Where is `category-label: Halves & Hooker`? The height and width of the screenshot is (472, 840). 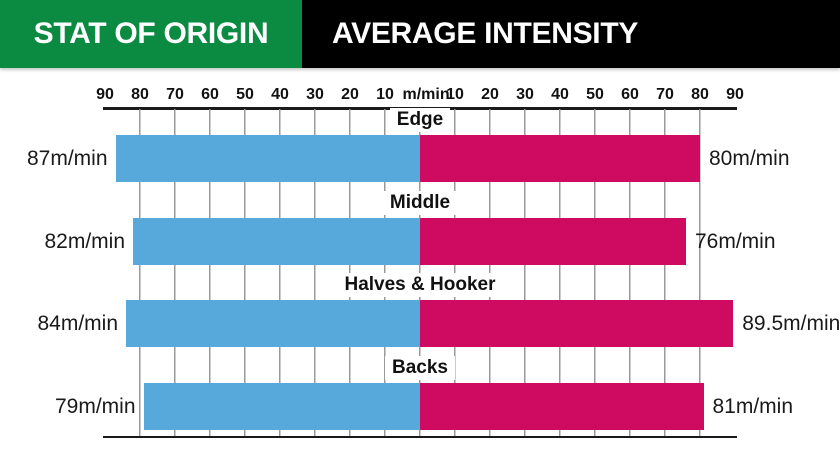 category-label: Halves & Hooker is located at coordinates (420, 285).